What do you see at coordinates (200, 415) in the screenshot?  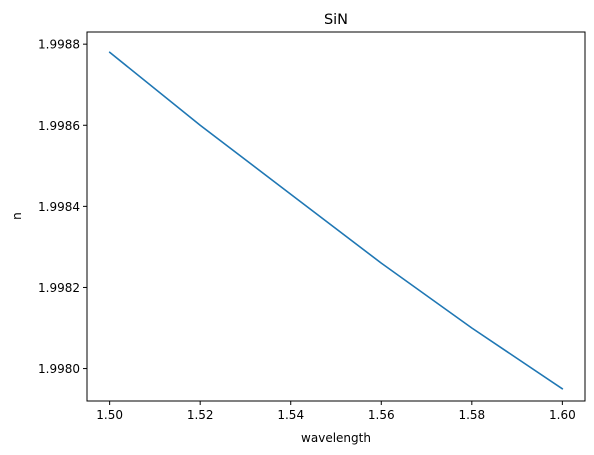 I see `x-tick-label: 1.52` at bounding box center [200, 415].